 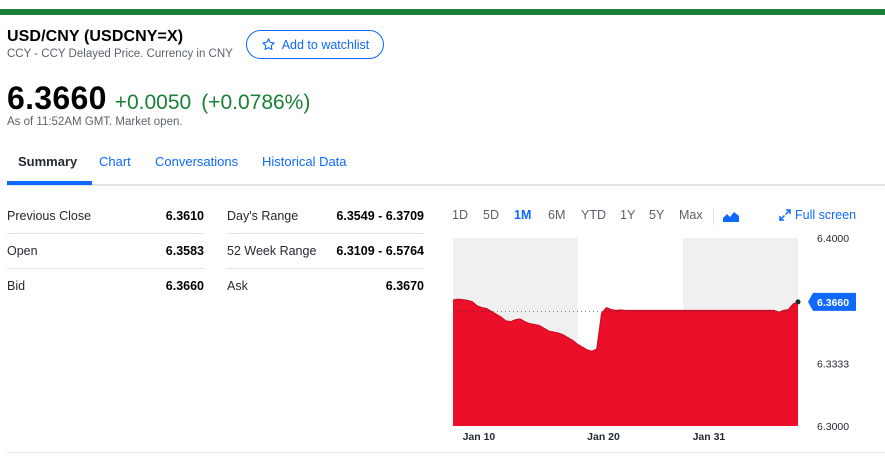 I want to click on stat-row-ask: Ask 6.3670, so click(x=325, y=286).